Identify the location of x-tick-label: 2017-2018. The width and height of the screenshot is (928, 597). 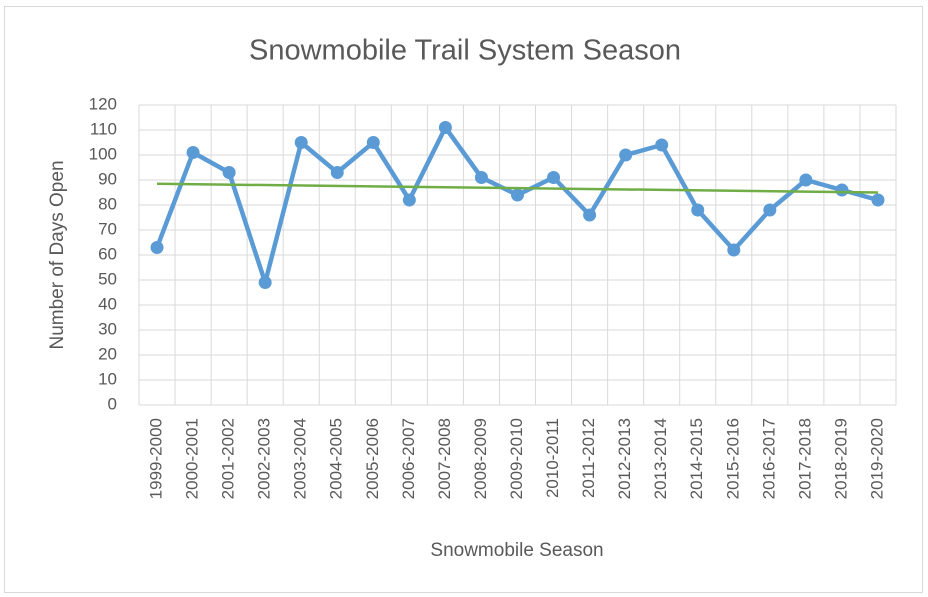
(804, 458).